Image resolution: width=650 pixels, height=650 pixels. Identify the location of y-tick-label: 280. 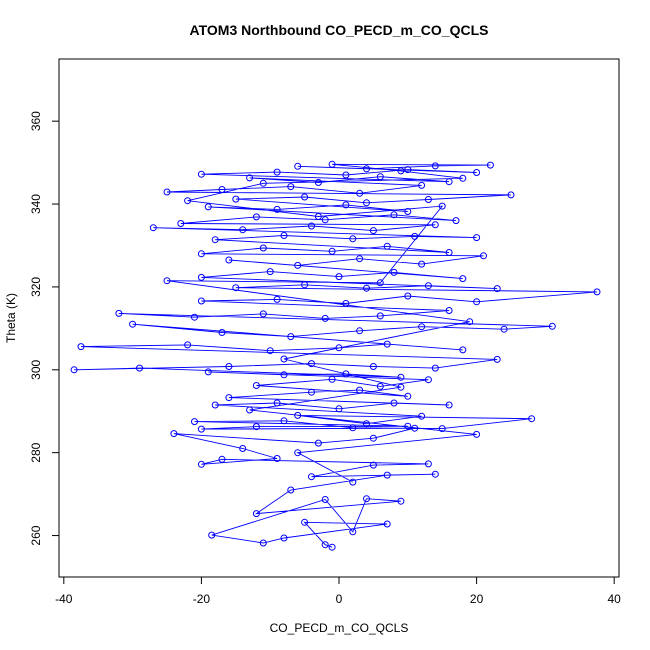
(36, 452).